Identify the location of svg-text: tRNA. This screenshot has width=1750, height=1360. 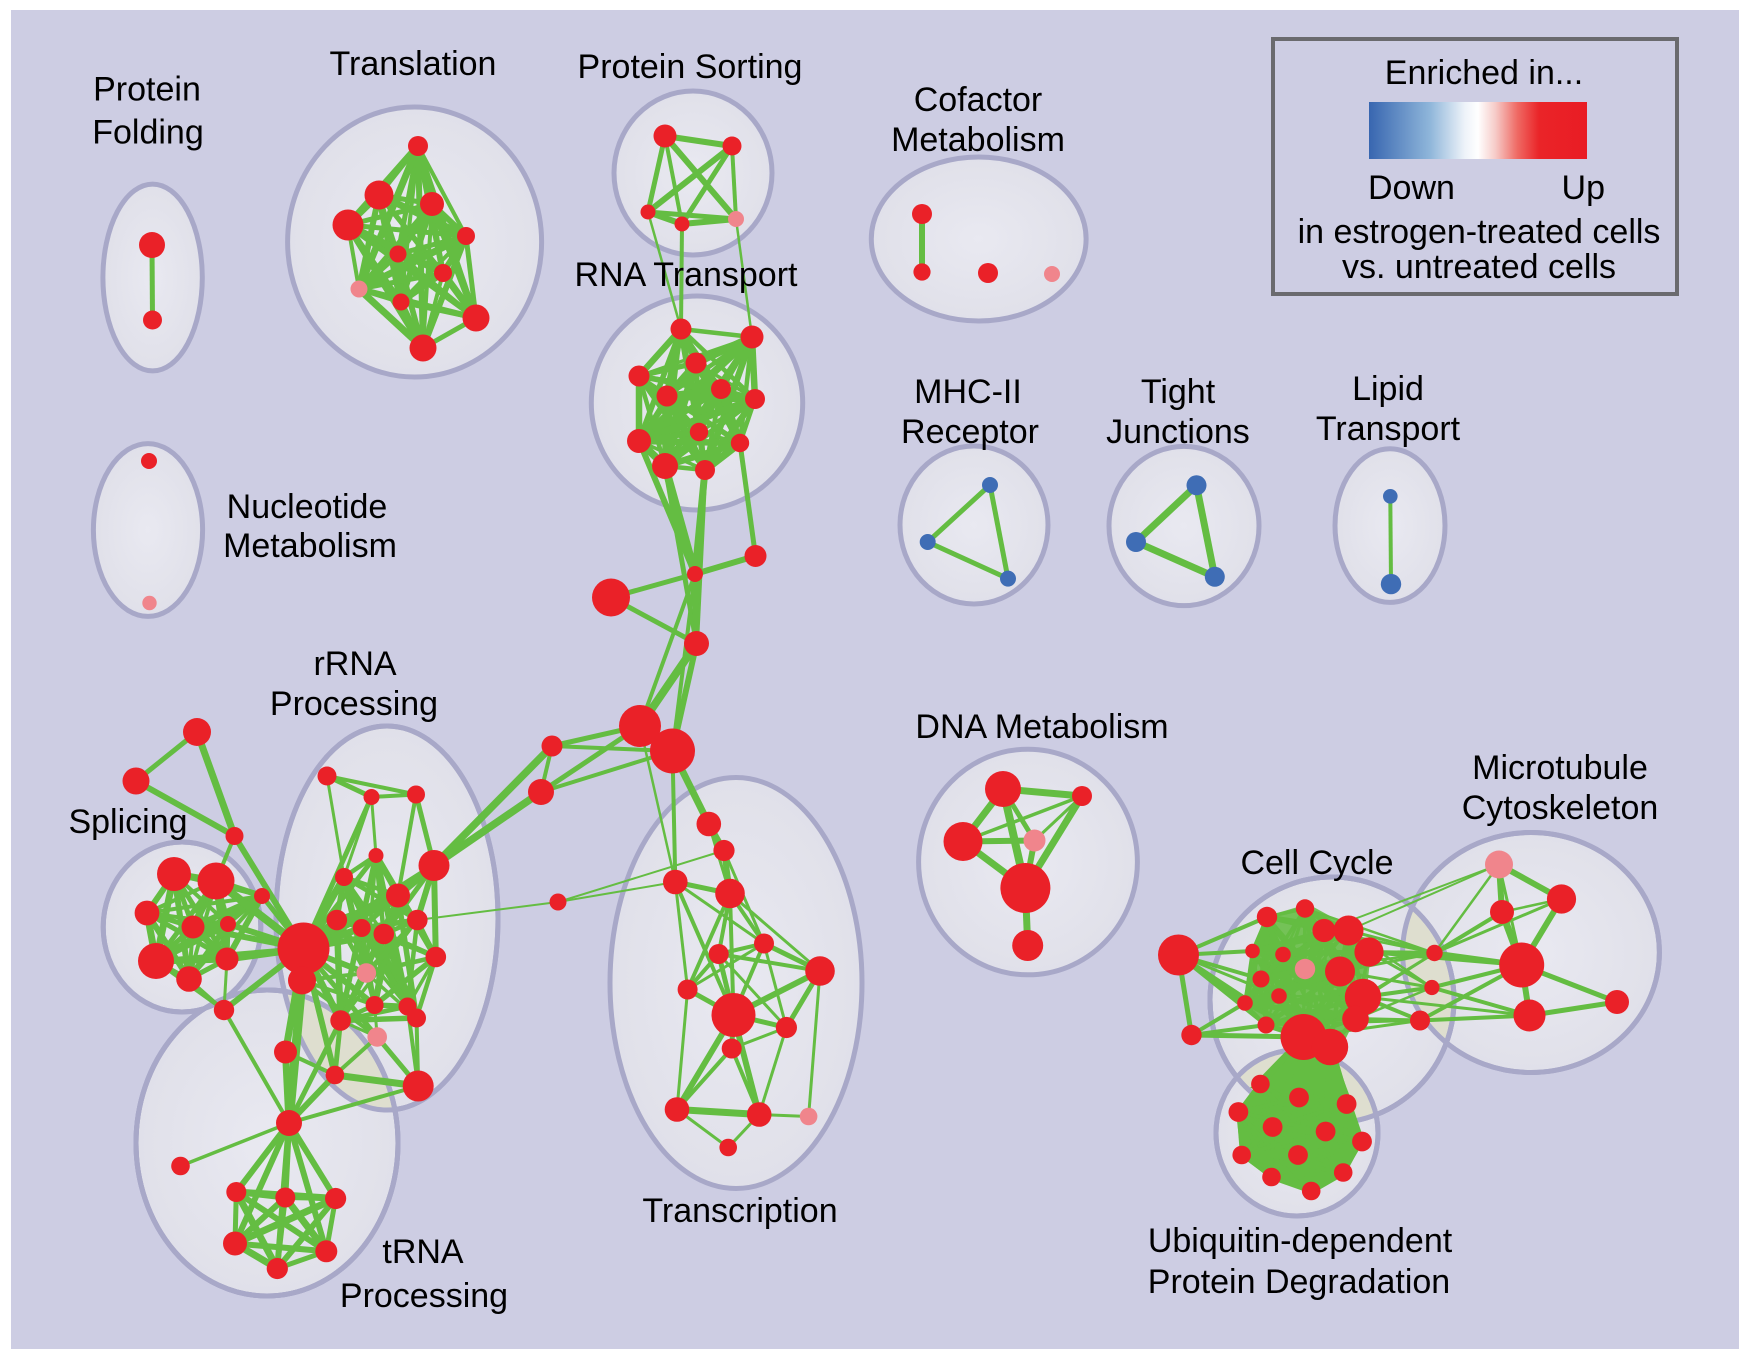
(423, 1252).